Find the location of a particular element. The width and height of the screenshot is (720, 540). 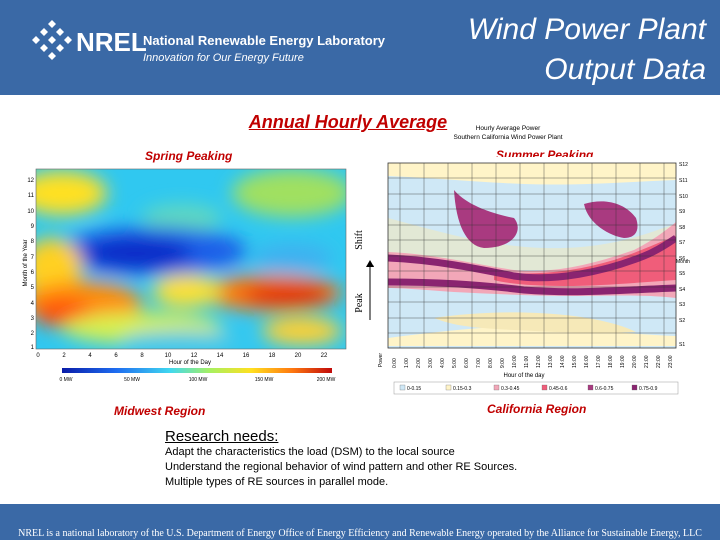

cal-xtick: 1:00 is located at coordinates (407, 363).